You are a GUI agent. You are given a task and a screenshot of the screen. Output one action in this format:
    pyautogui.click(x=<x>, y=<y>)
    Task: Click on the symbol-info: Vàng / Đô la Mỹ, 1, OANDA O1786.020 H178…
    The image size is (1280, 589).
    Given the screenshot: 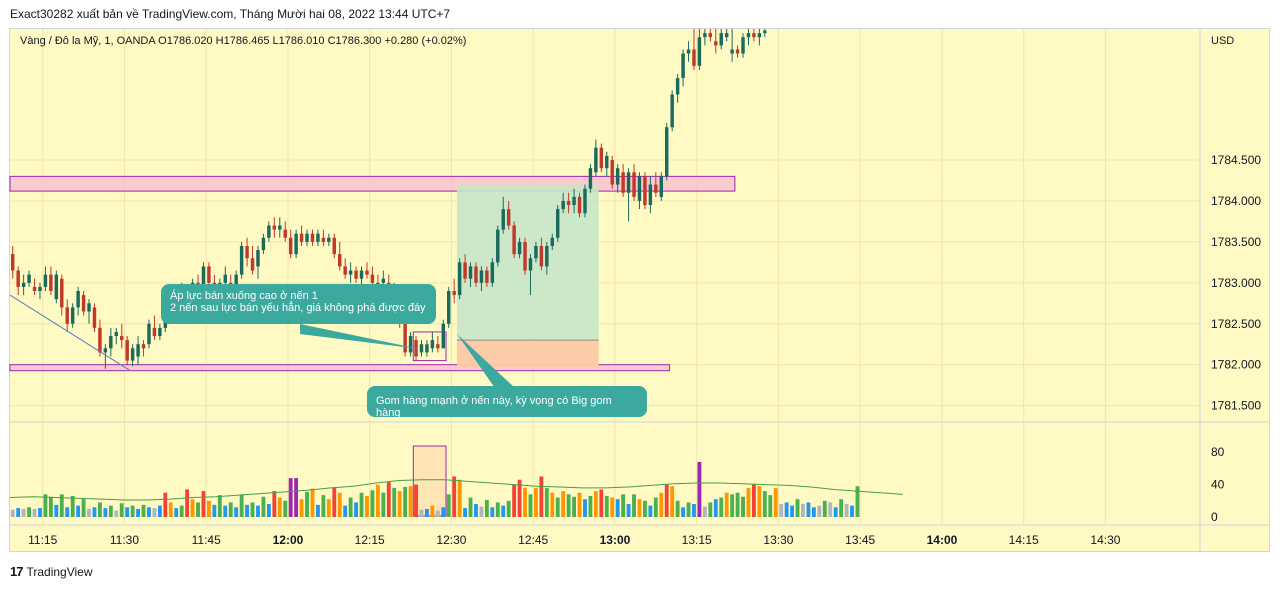 What is the action you would take?
    pyautogui.click(x=243, y=41)
    